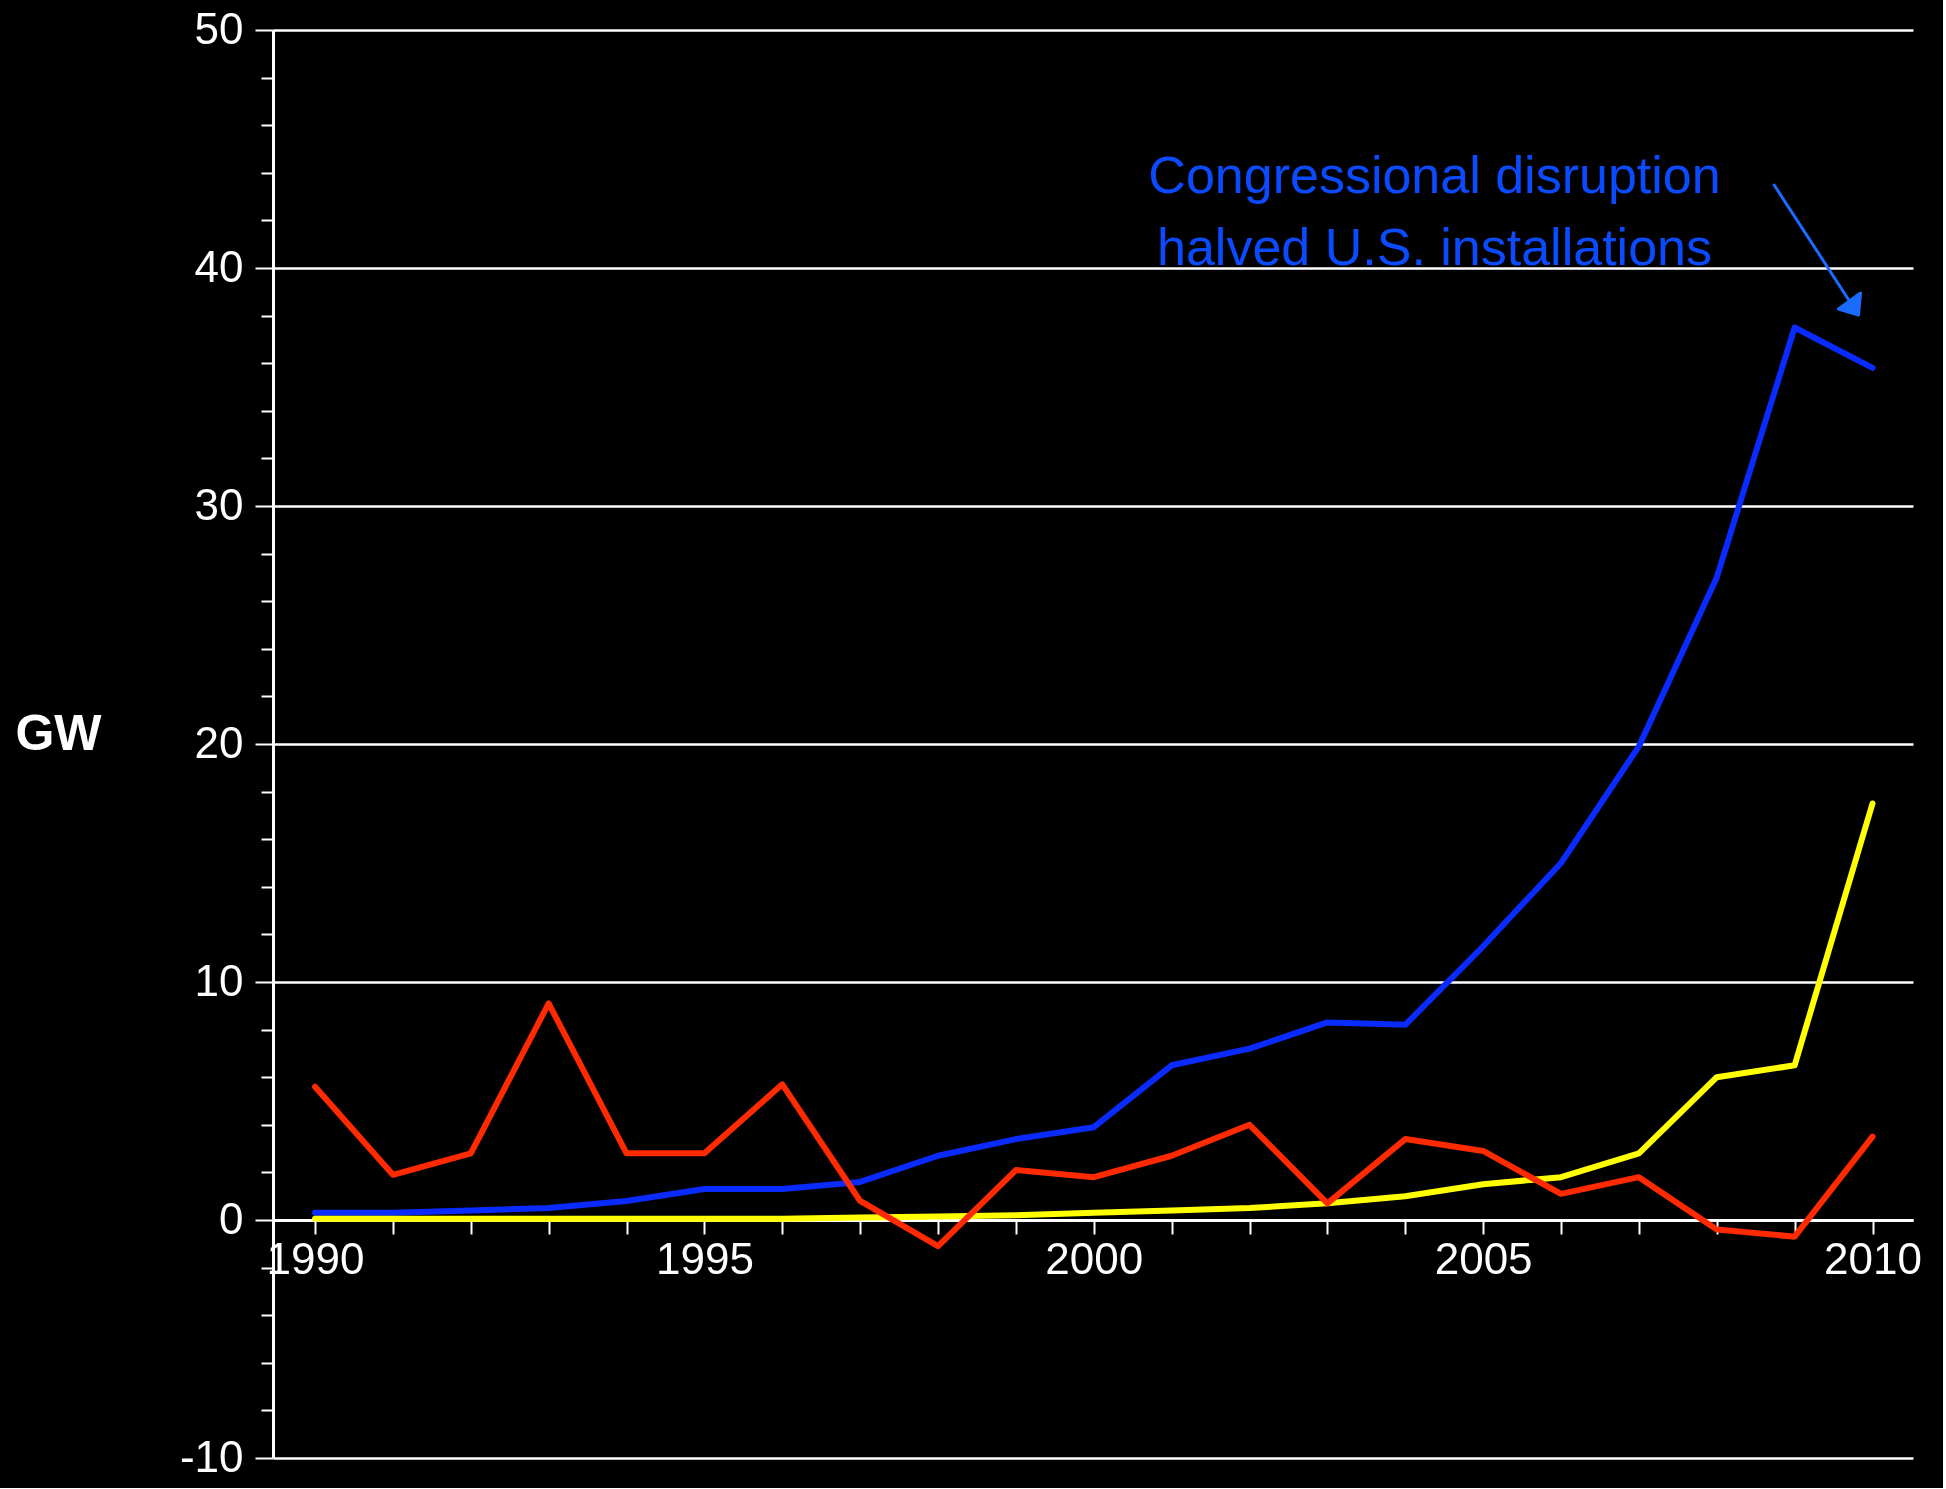 This screenshot has height=1489, width=1946. Describe the element at coordinates (1483, 1258) in the screenshot. I see `x-tick-label: 2005` at that location.